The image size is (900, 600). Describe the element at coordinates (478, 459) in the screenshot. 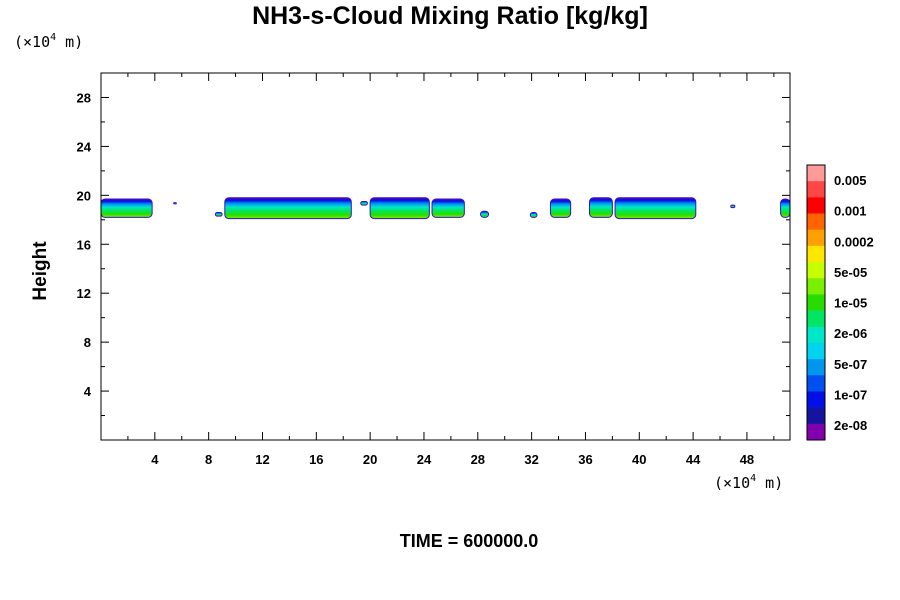

I see `x-tick-label: 28` at that location.